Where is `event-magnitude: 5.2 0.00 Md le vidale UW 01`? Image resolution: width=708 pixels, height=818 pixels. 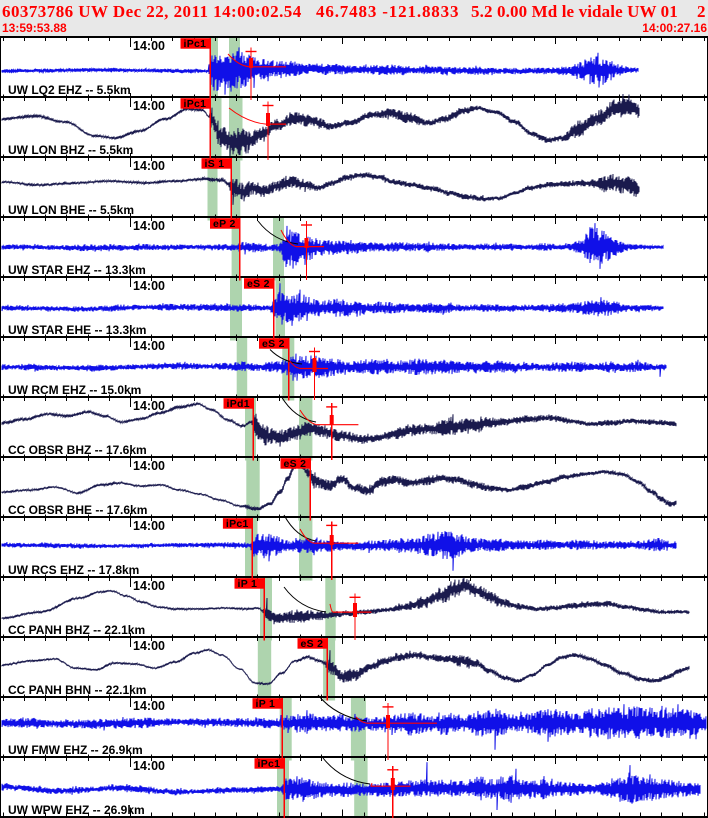 event-magnitude: 5.2 0.00 Md le vidale UW 01 is located at coordinates (574, 11).